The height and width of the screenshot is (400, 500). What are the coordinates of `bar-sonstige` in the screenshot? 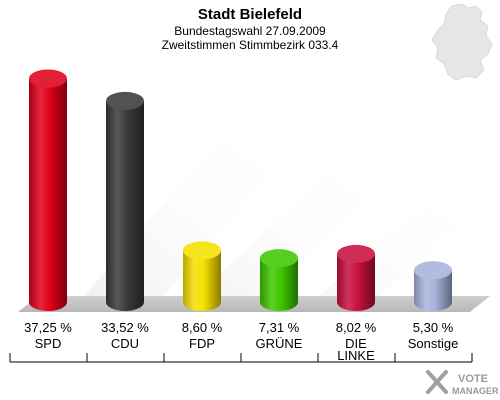 It's located at (433, 286).